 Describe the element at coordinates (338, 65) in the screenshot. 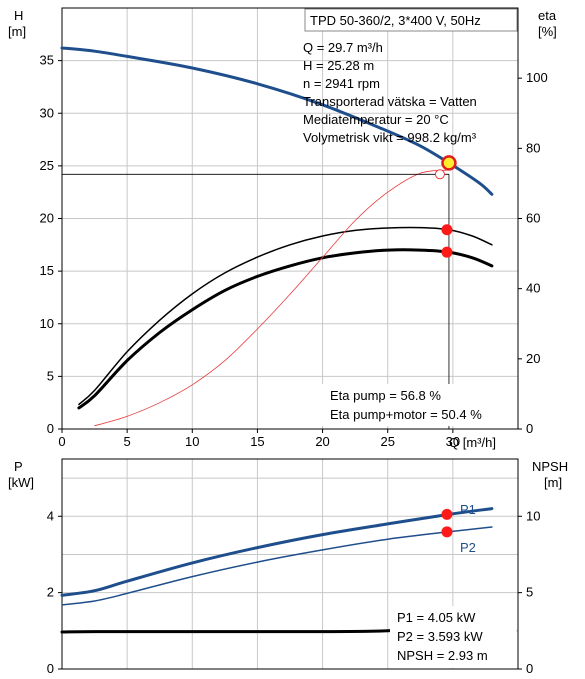

I see `info-head: H = 25.28 m` at that location.